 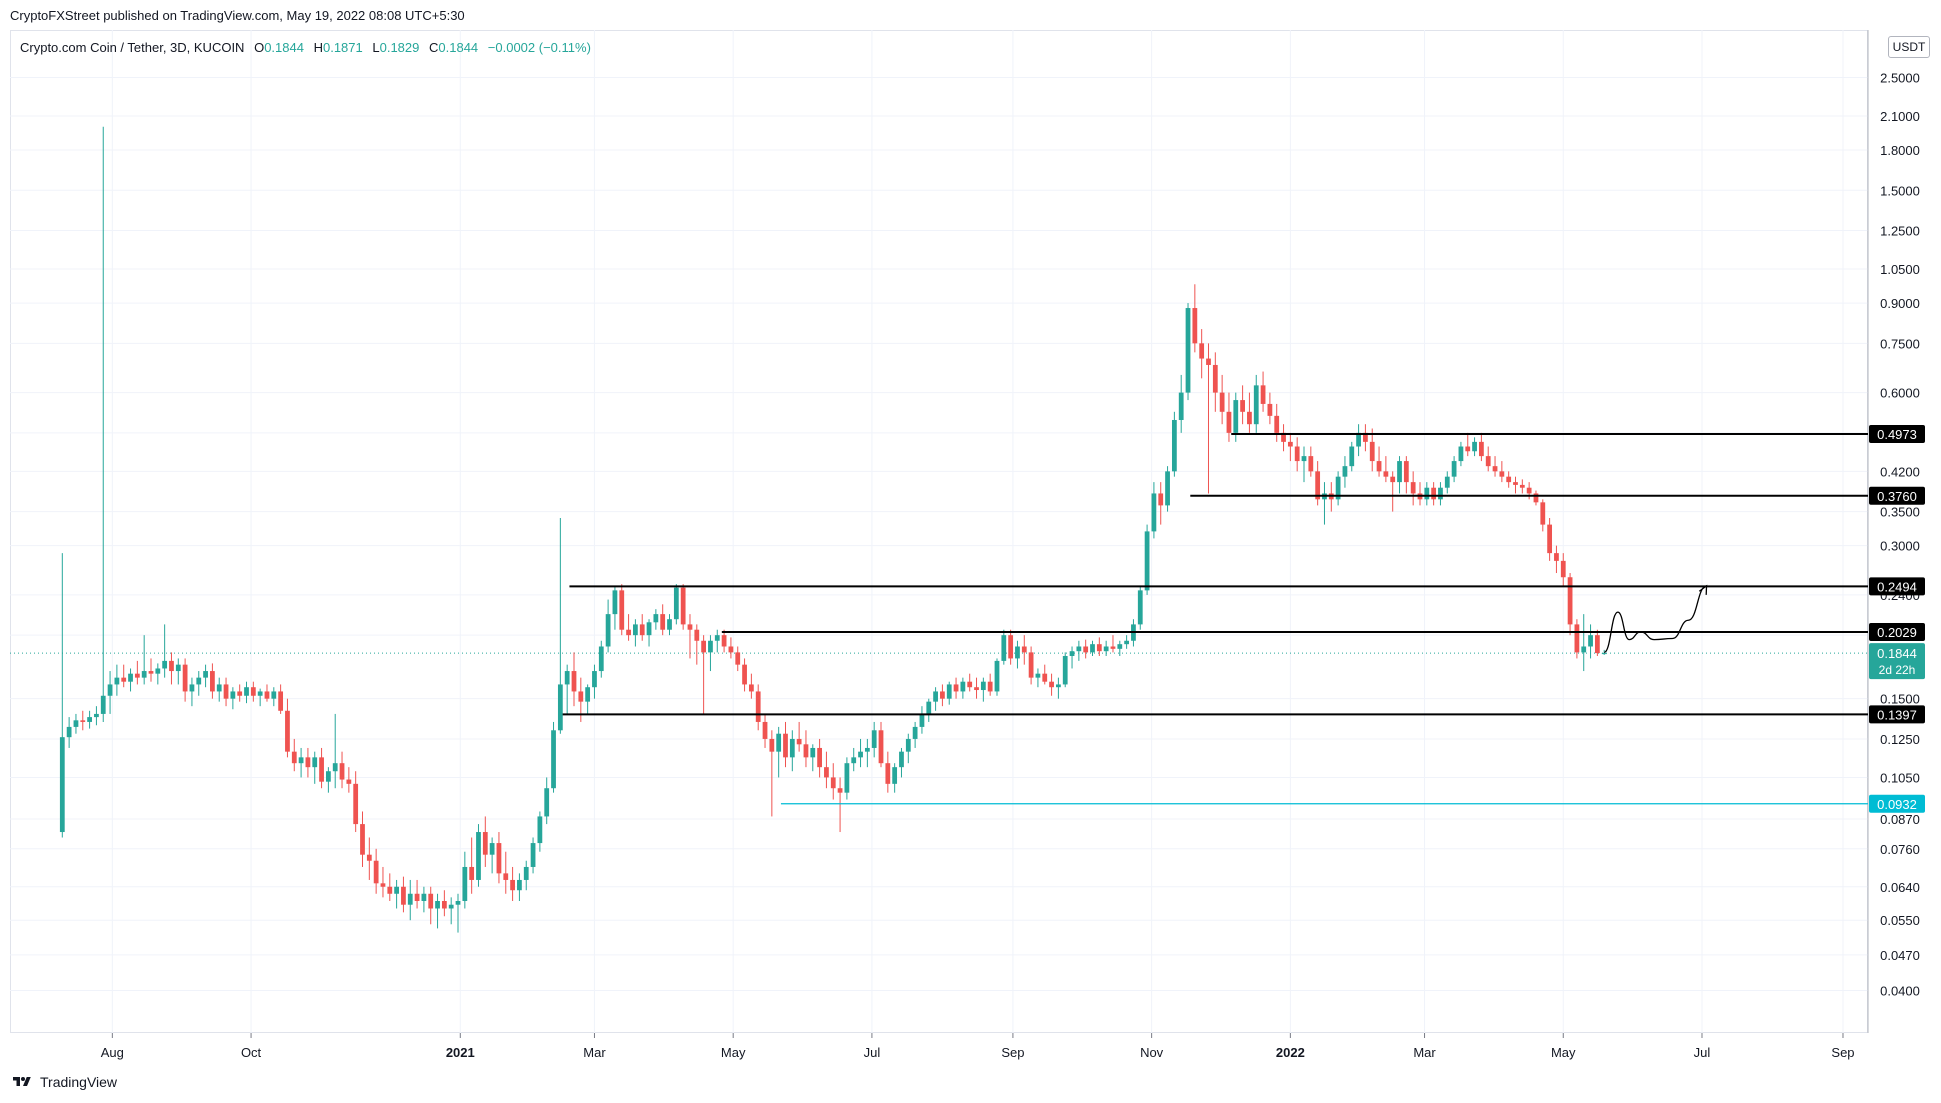 I want to click on footer-brand-name: TradingView, so click(x=79, y=1082).